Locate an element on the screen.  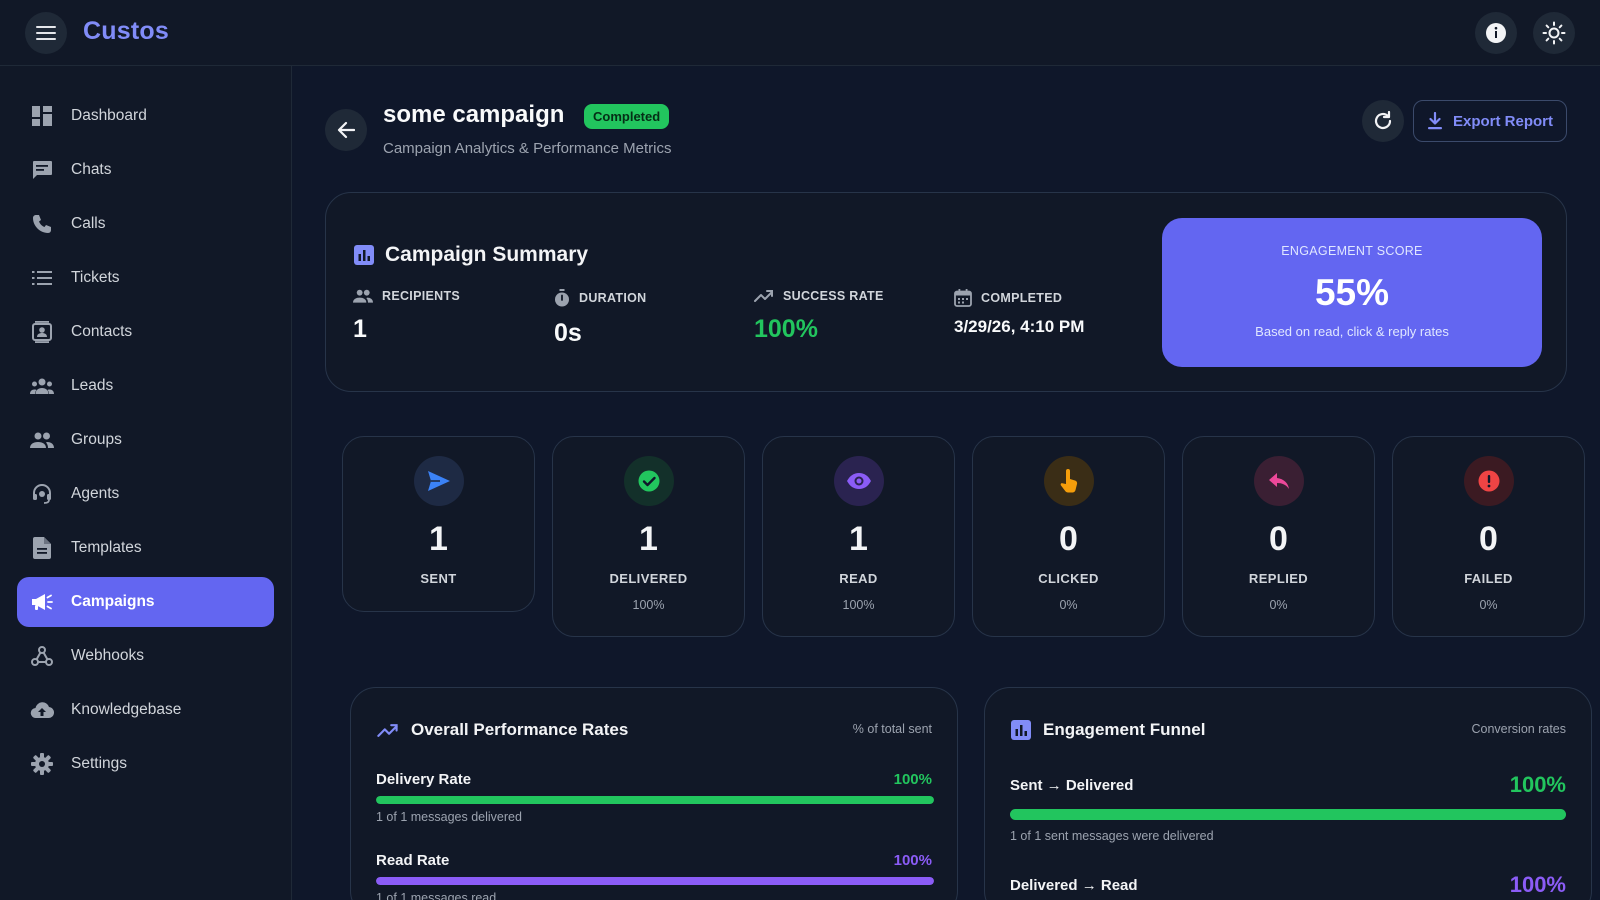
duration-value: 0s is located at coordinates (568, 333).